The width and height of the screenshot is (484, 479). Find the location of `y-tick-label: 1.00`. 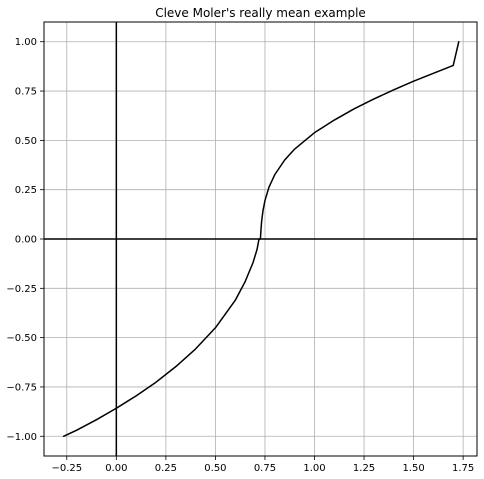

y-tick-label: 1.00 is located at coordinates (26, 42).